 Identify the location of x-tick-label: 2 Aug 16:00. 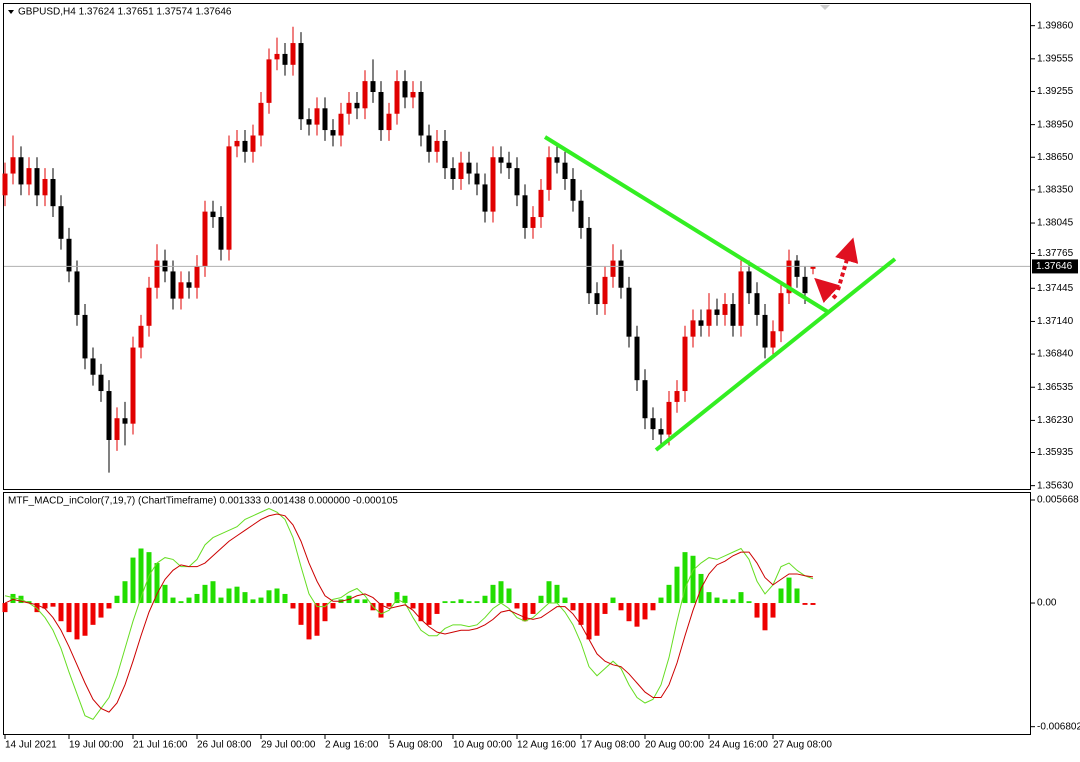
(352, 745).